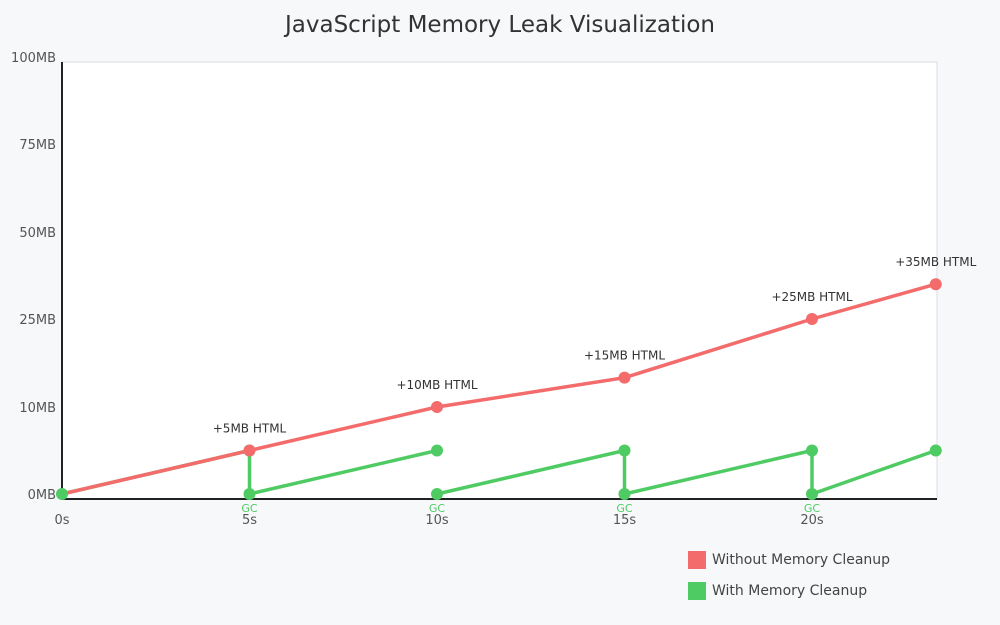 Image resolution: width=1000 pixels, height=625 pixels. I want to click on y-tick-label: 10MB, so click(37, 408).